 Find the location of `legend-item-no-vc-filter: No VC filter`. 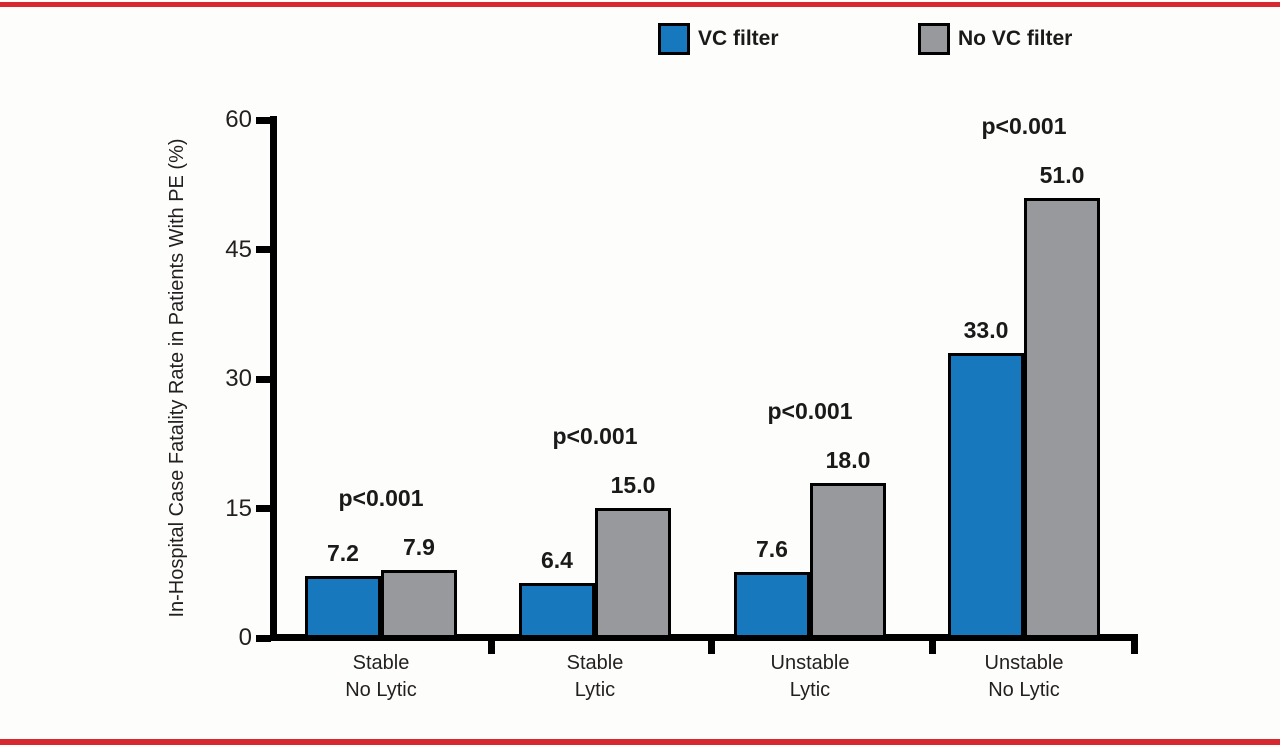

legend-item-no-vc-filter: No VC filter is located at coordinates (995, 39).